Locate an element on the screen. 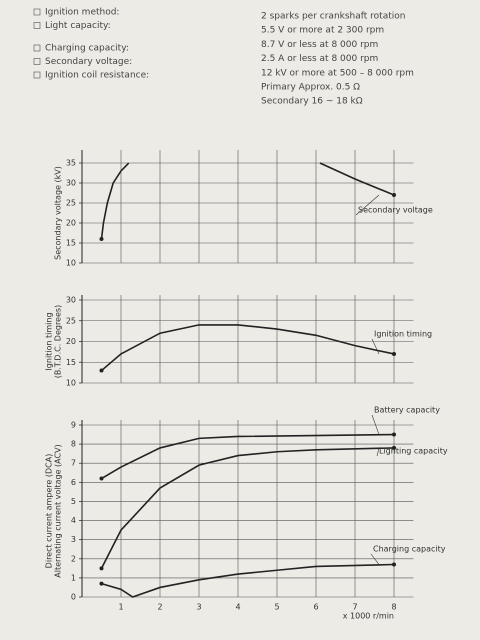 Image resolution: width=480 pixels, height=640 pixels. x-tick-label: 1 is located at coordinates (120, 607).